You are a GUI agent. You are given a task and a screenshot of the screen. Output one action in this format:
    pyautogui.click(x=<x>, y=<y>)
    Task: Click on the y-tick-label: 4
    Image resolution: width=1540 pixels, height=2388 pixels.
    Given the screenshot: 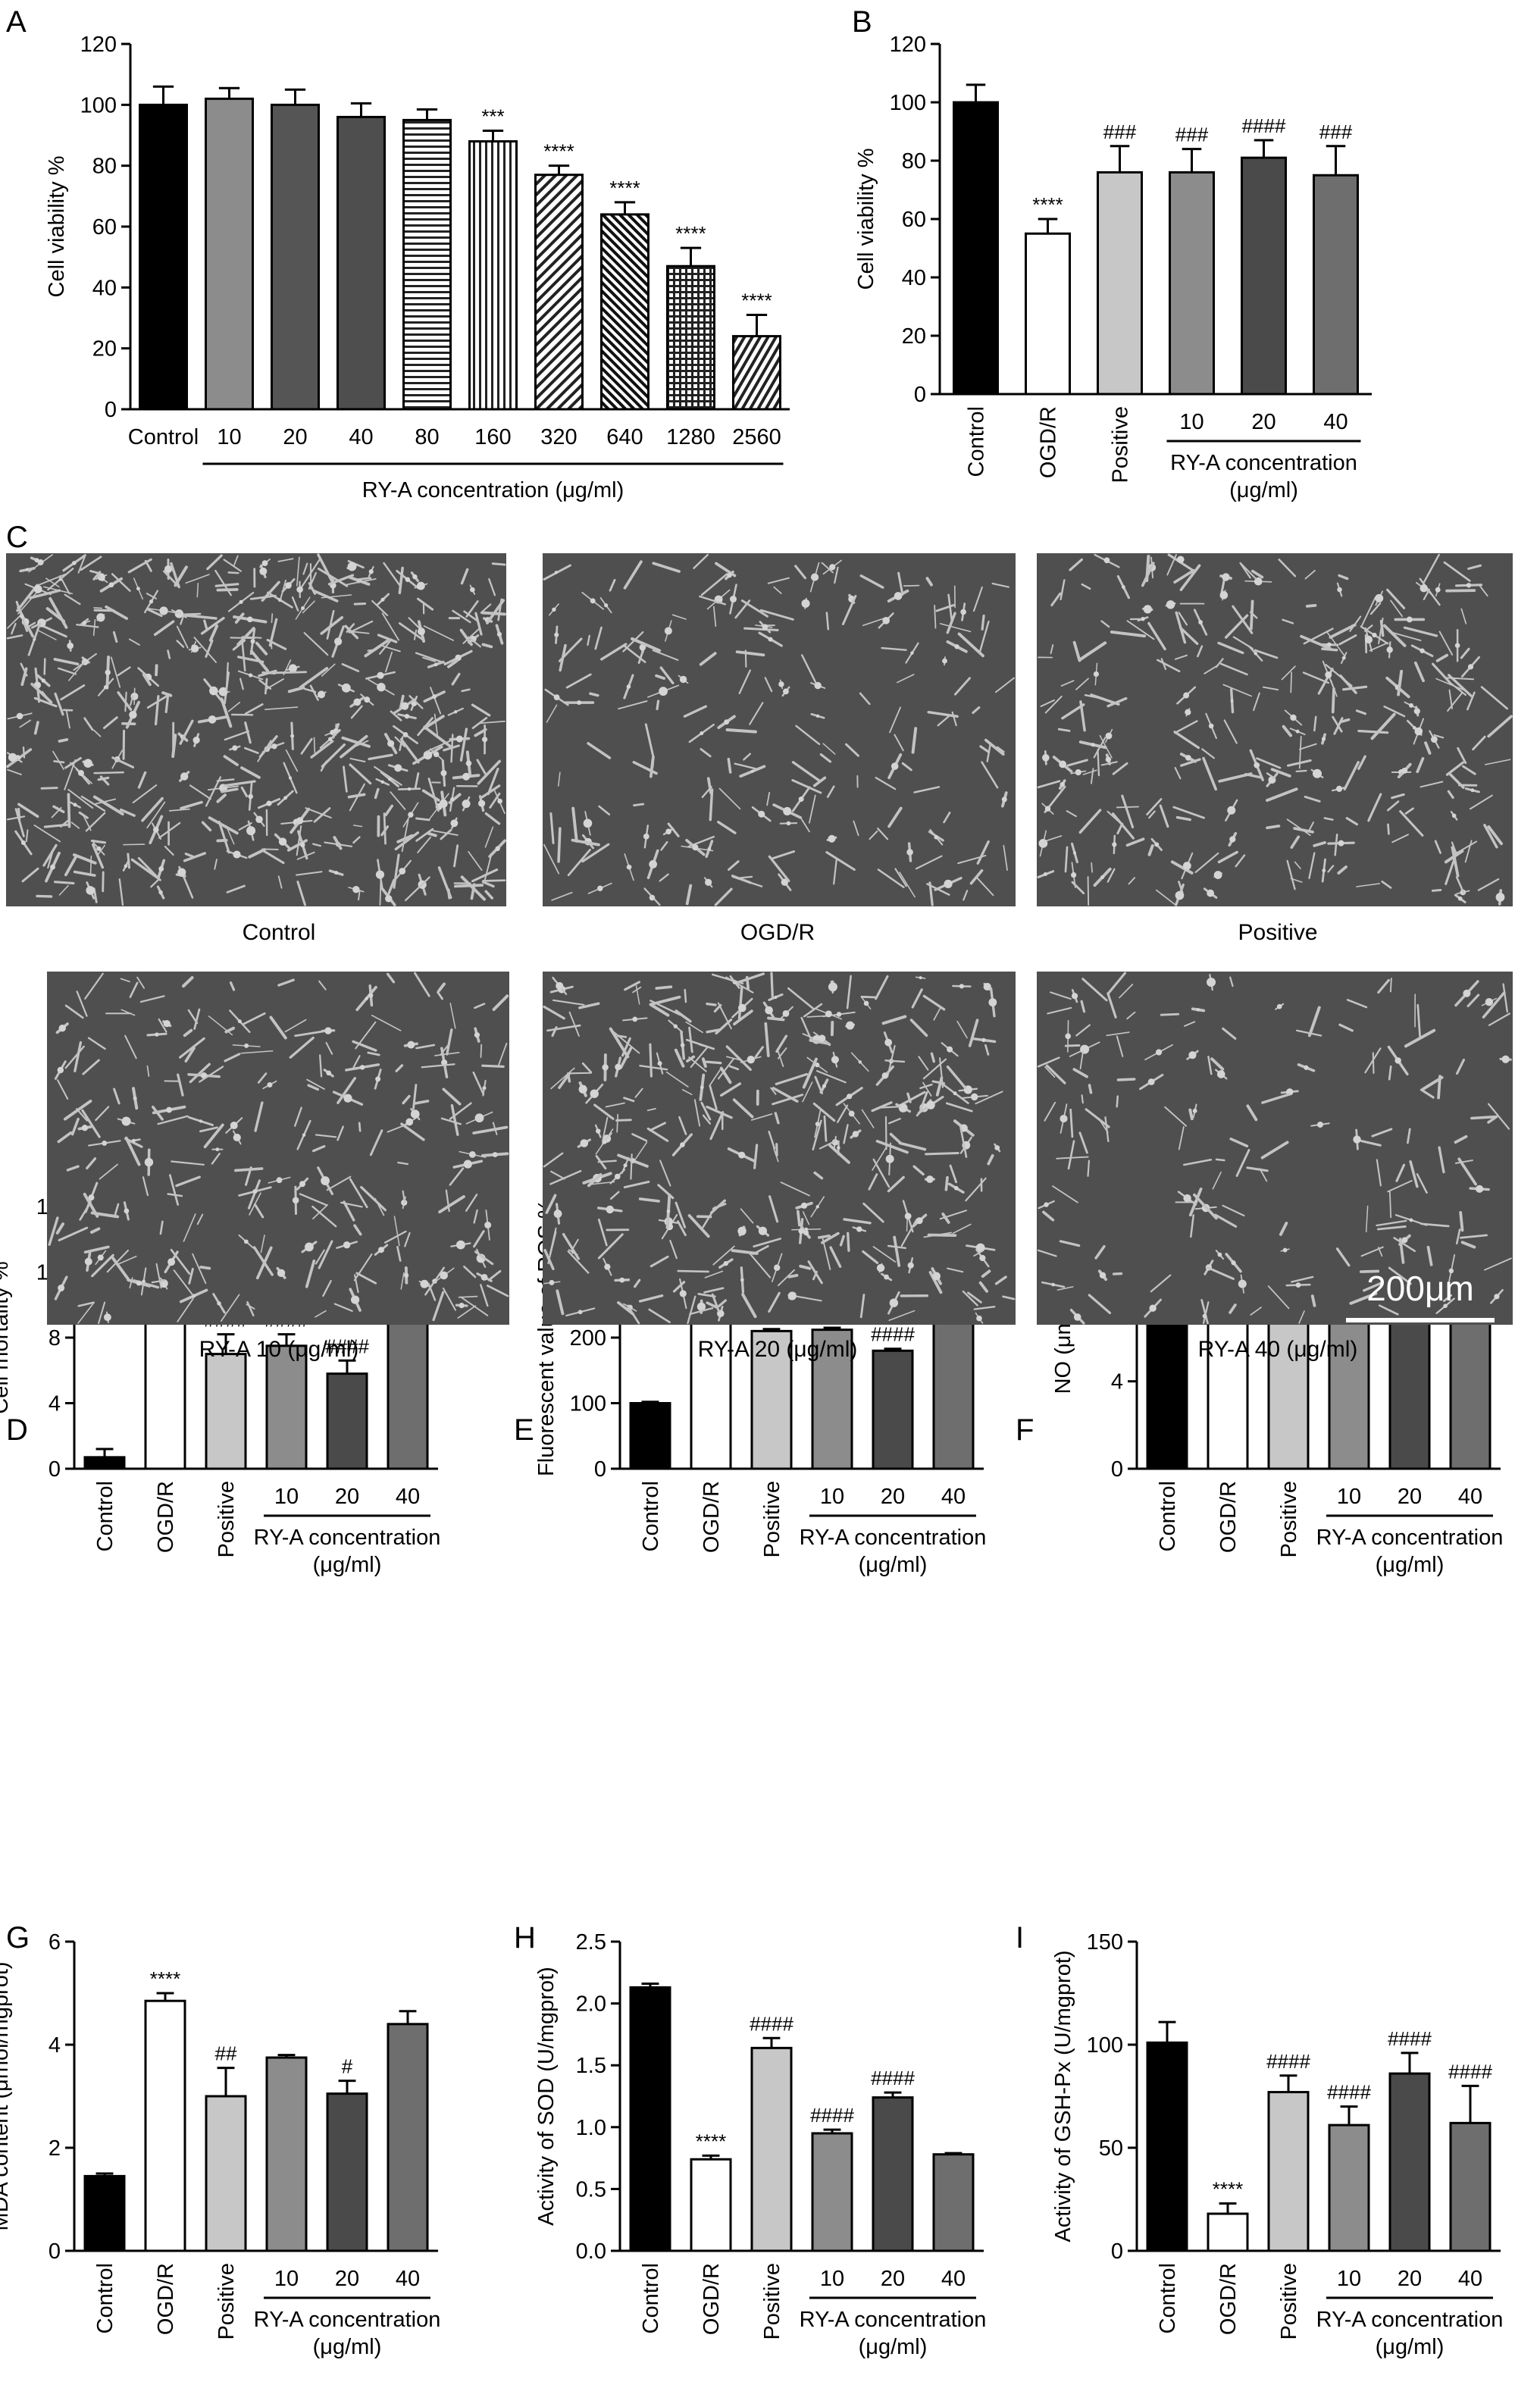 What is the action you would take?
    pyautogui.click(x=1117, y=1382)
    